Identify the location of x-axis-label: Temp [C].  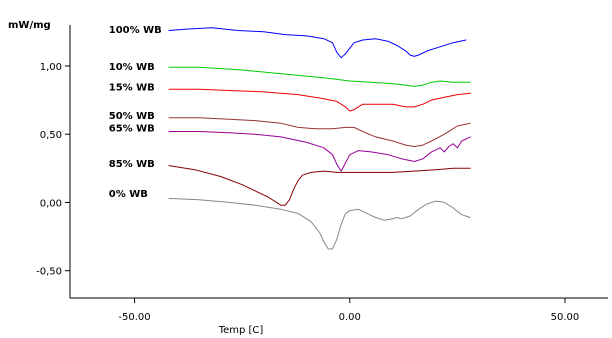
(241, 330).